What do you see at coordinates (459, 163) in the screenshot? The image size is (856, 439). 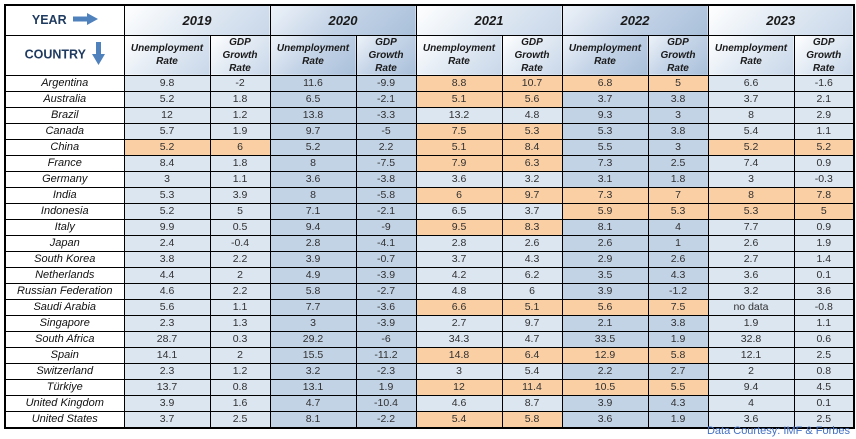 I see `value-cell: 7.9` at bounding box center [459, 163].